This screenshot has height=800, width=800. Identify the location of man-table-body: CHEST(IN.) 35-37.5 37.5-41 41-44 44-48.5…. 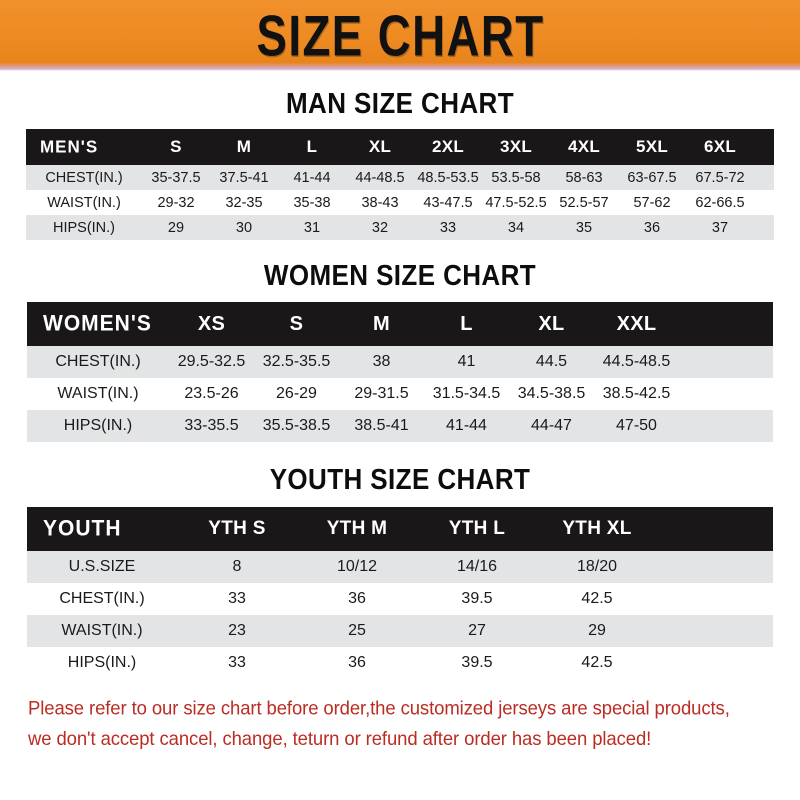
(400, 202).